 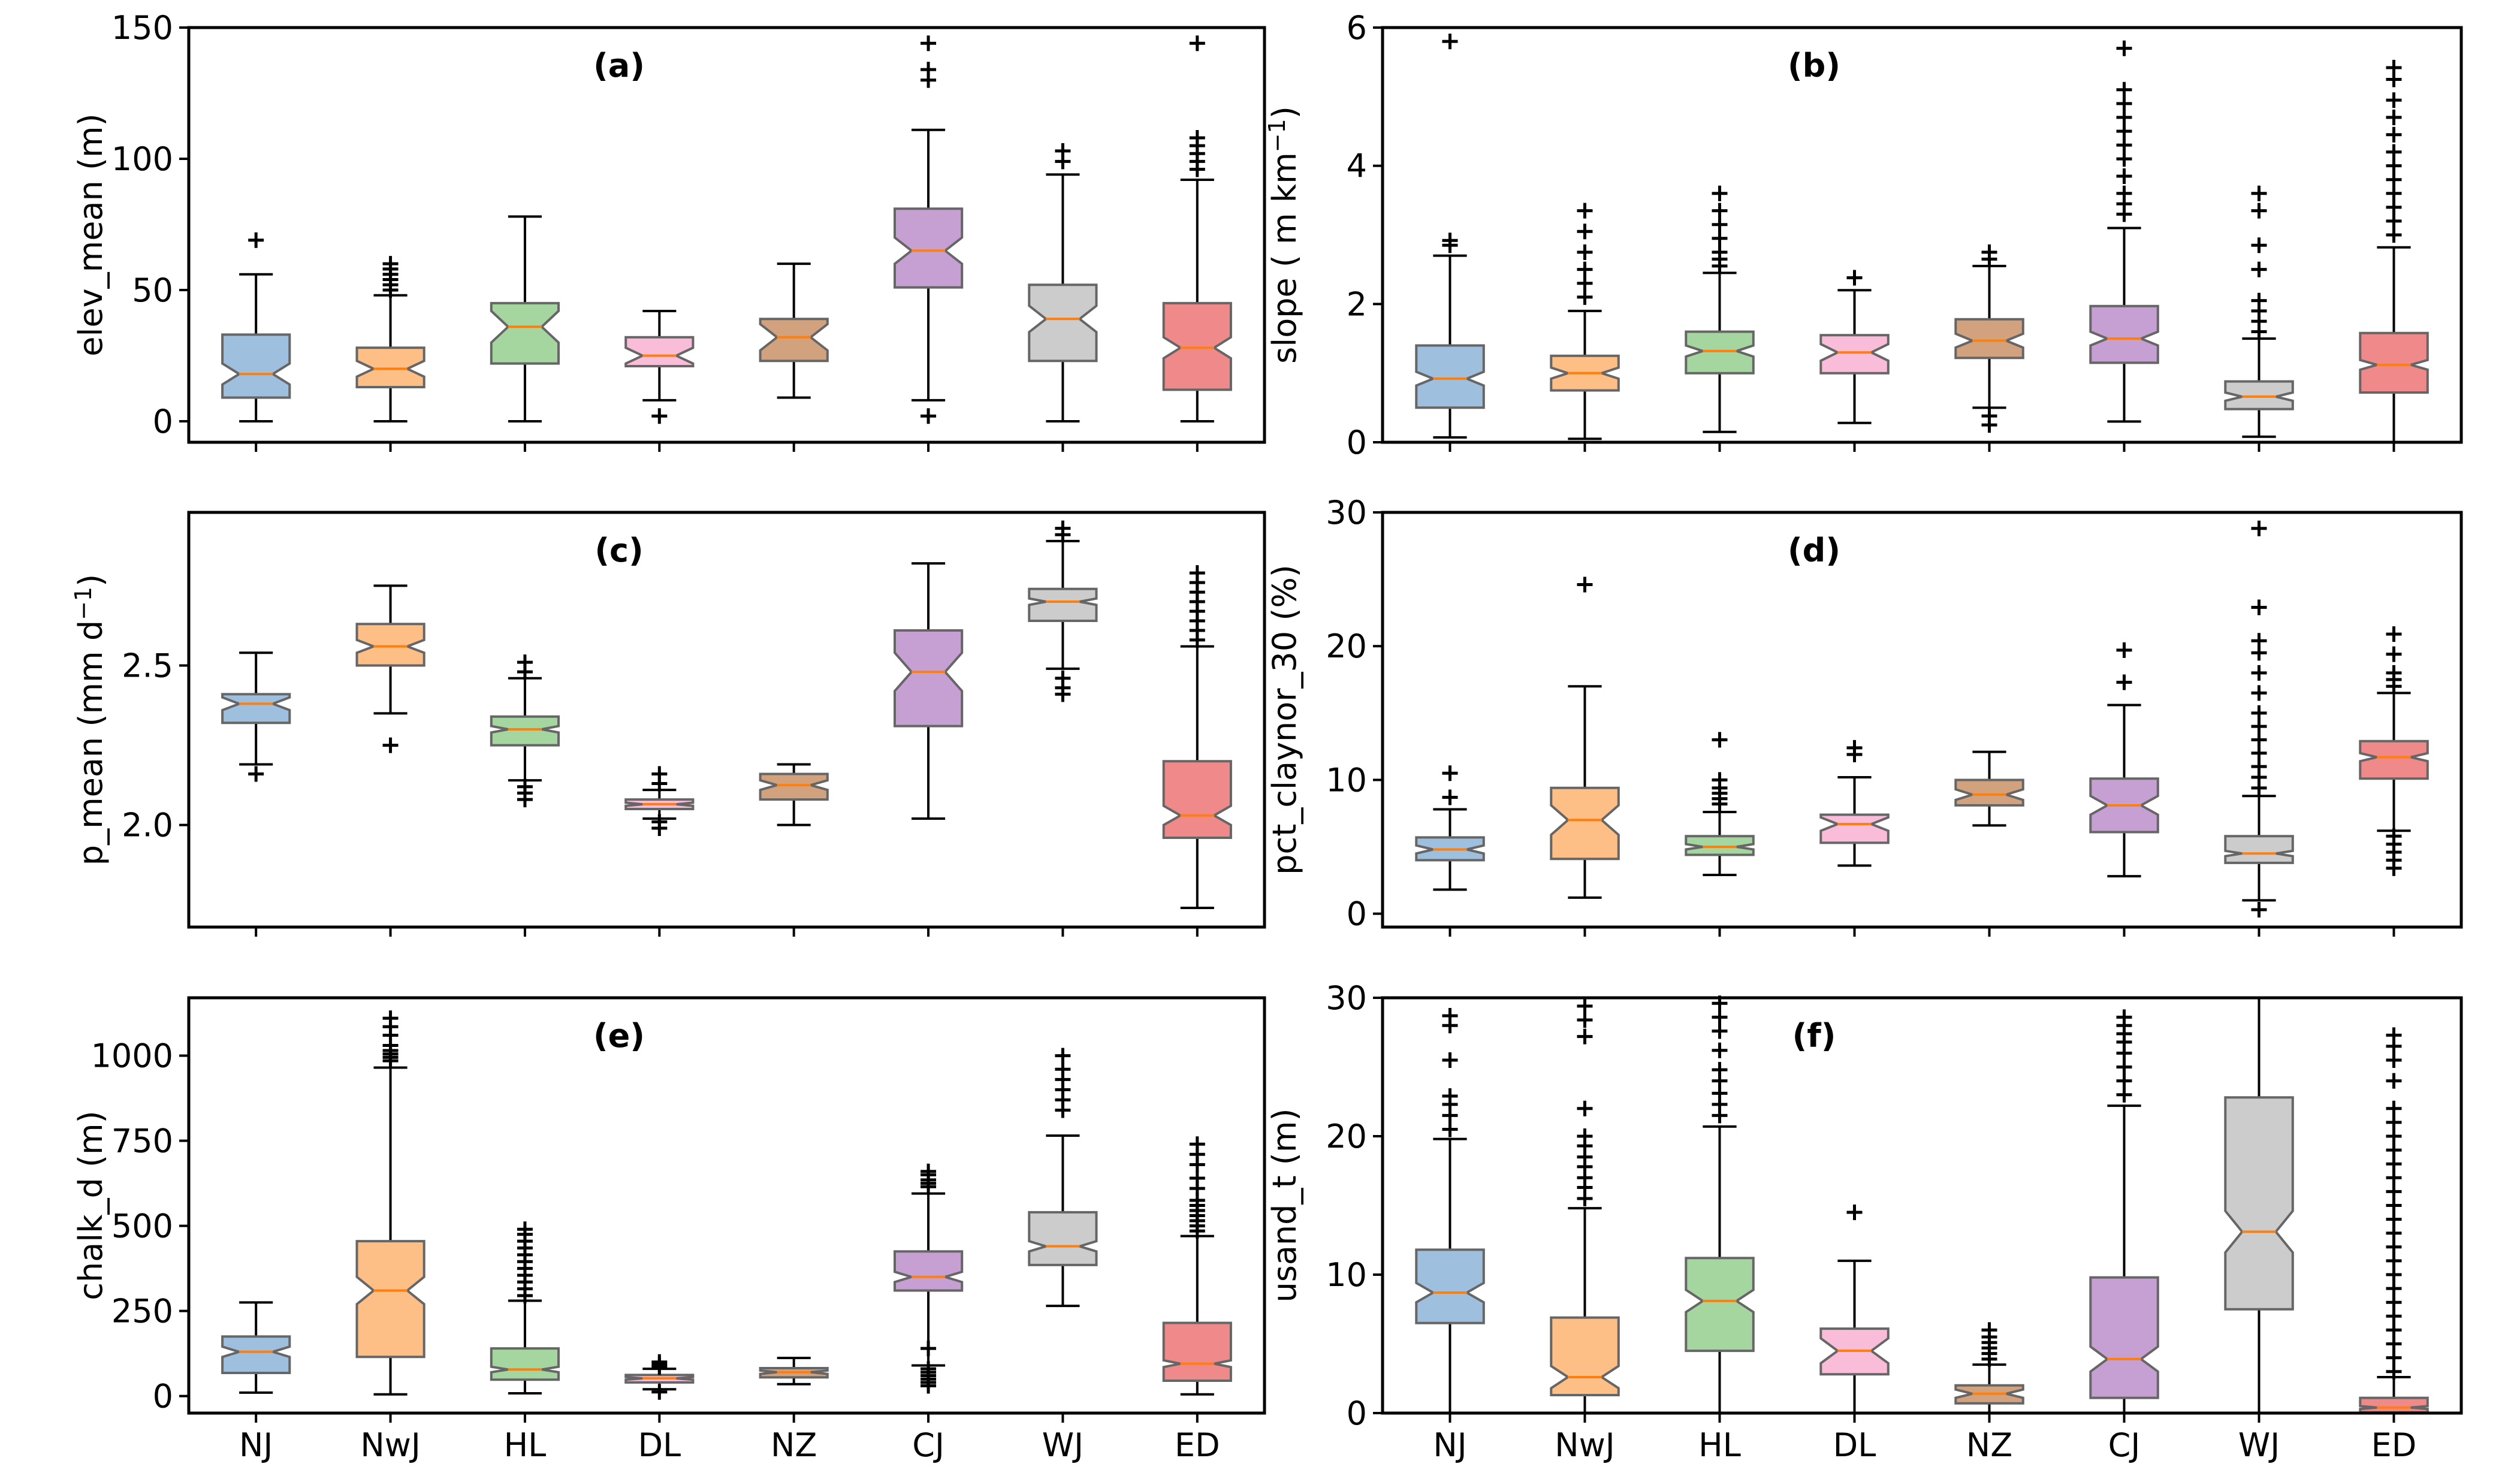 I want to click on y-axis-label: p_mean (mm d−1), so click(x=90, y=719).